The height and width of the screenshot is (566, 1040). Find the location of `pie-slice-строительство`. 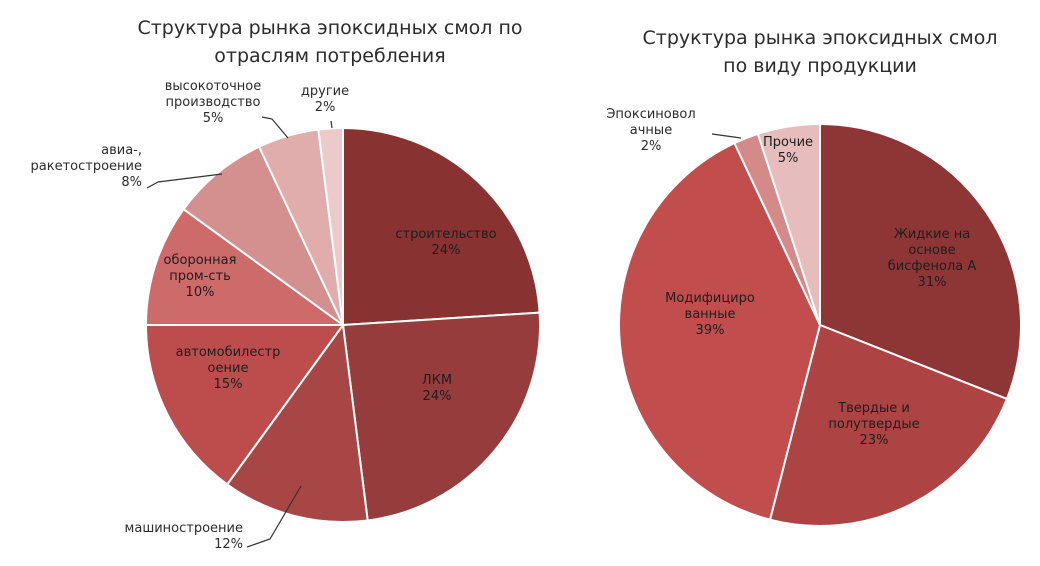

pie-slice-строительство is located at coordinates (441, 226).